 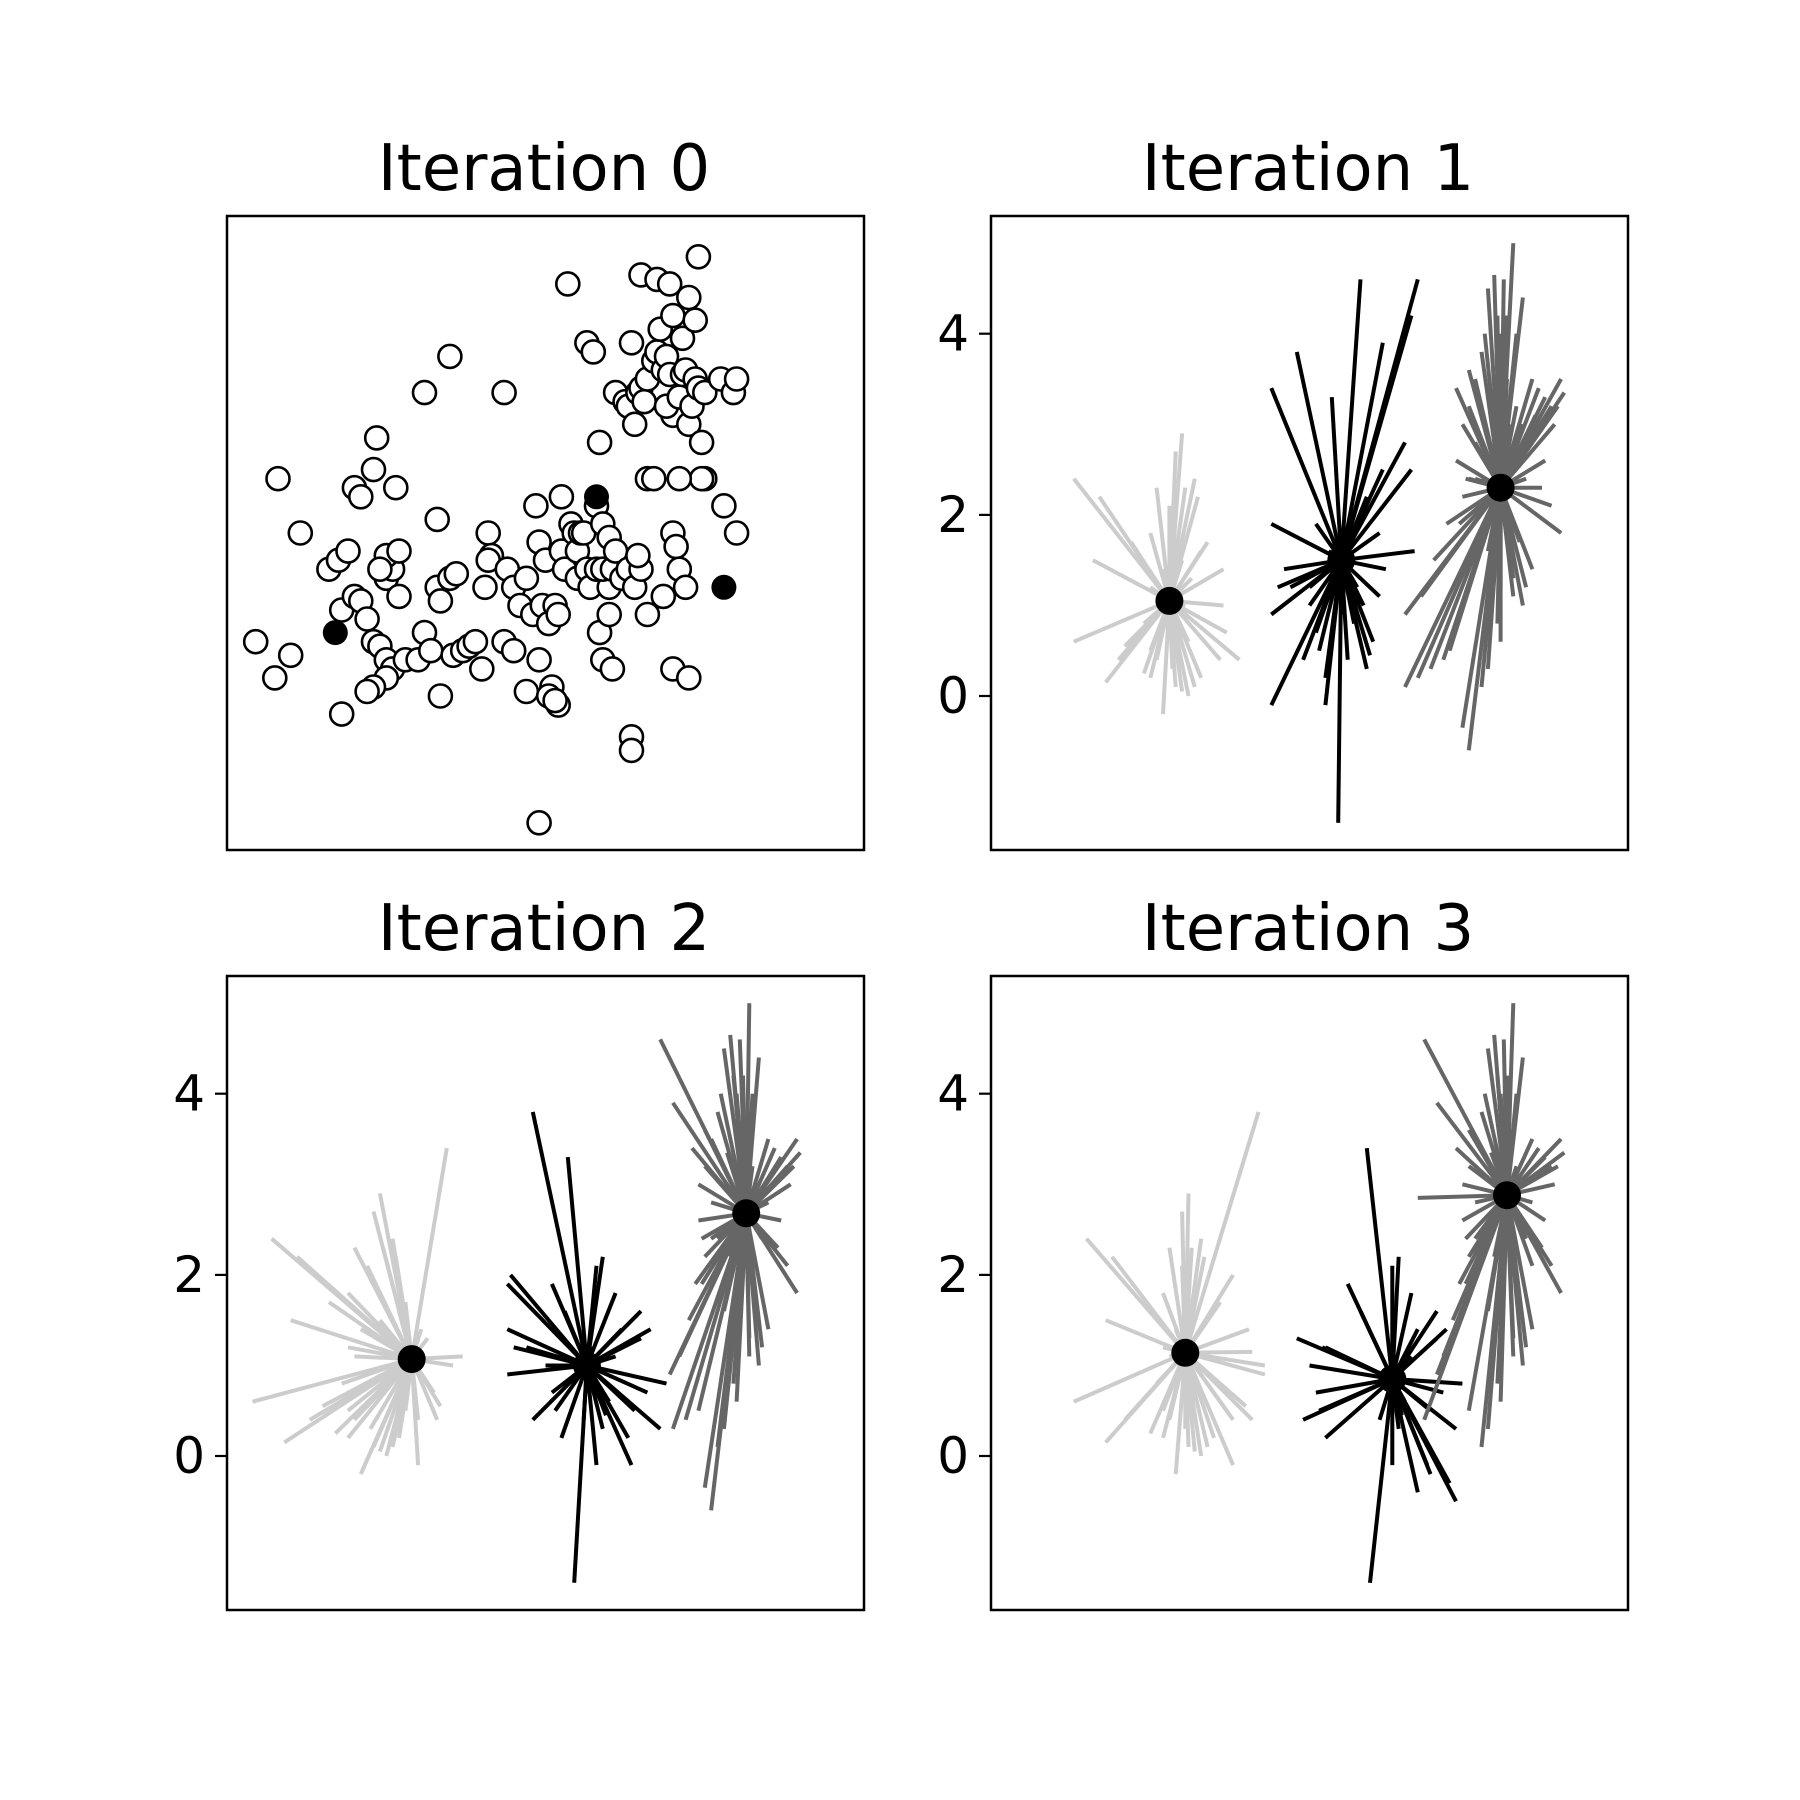 I want to click on y-tick-label: 4, so click(x=953, y=334).